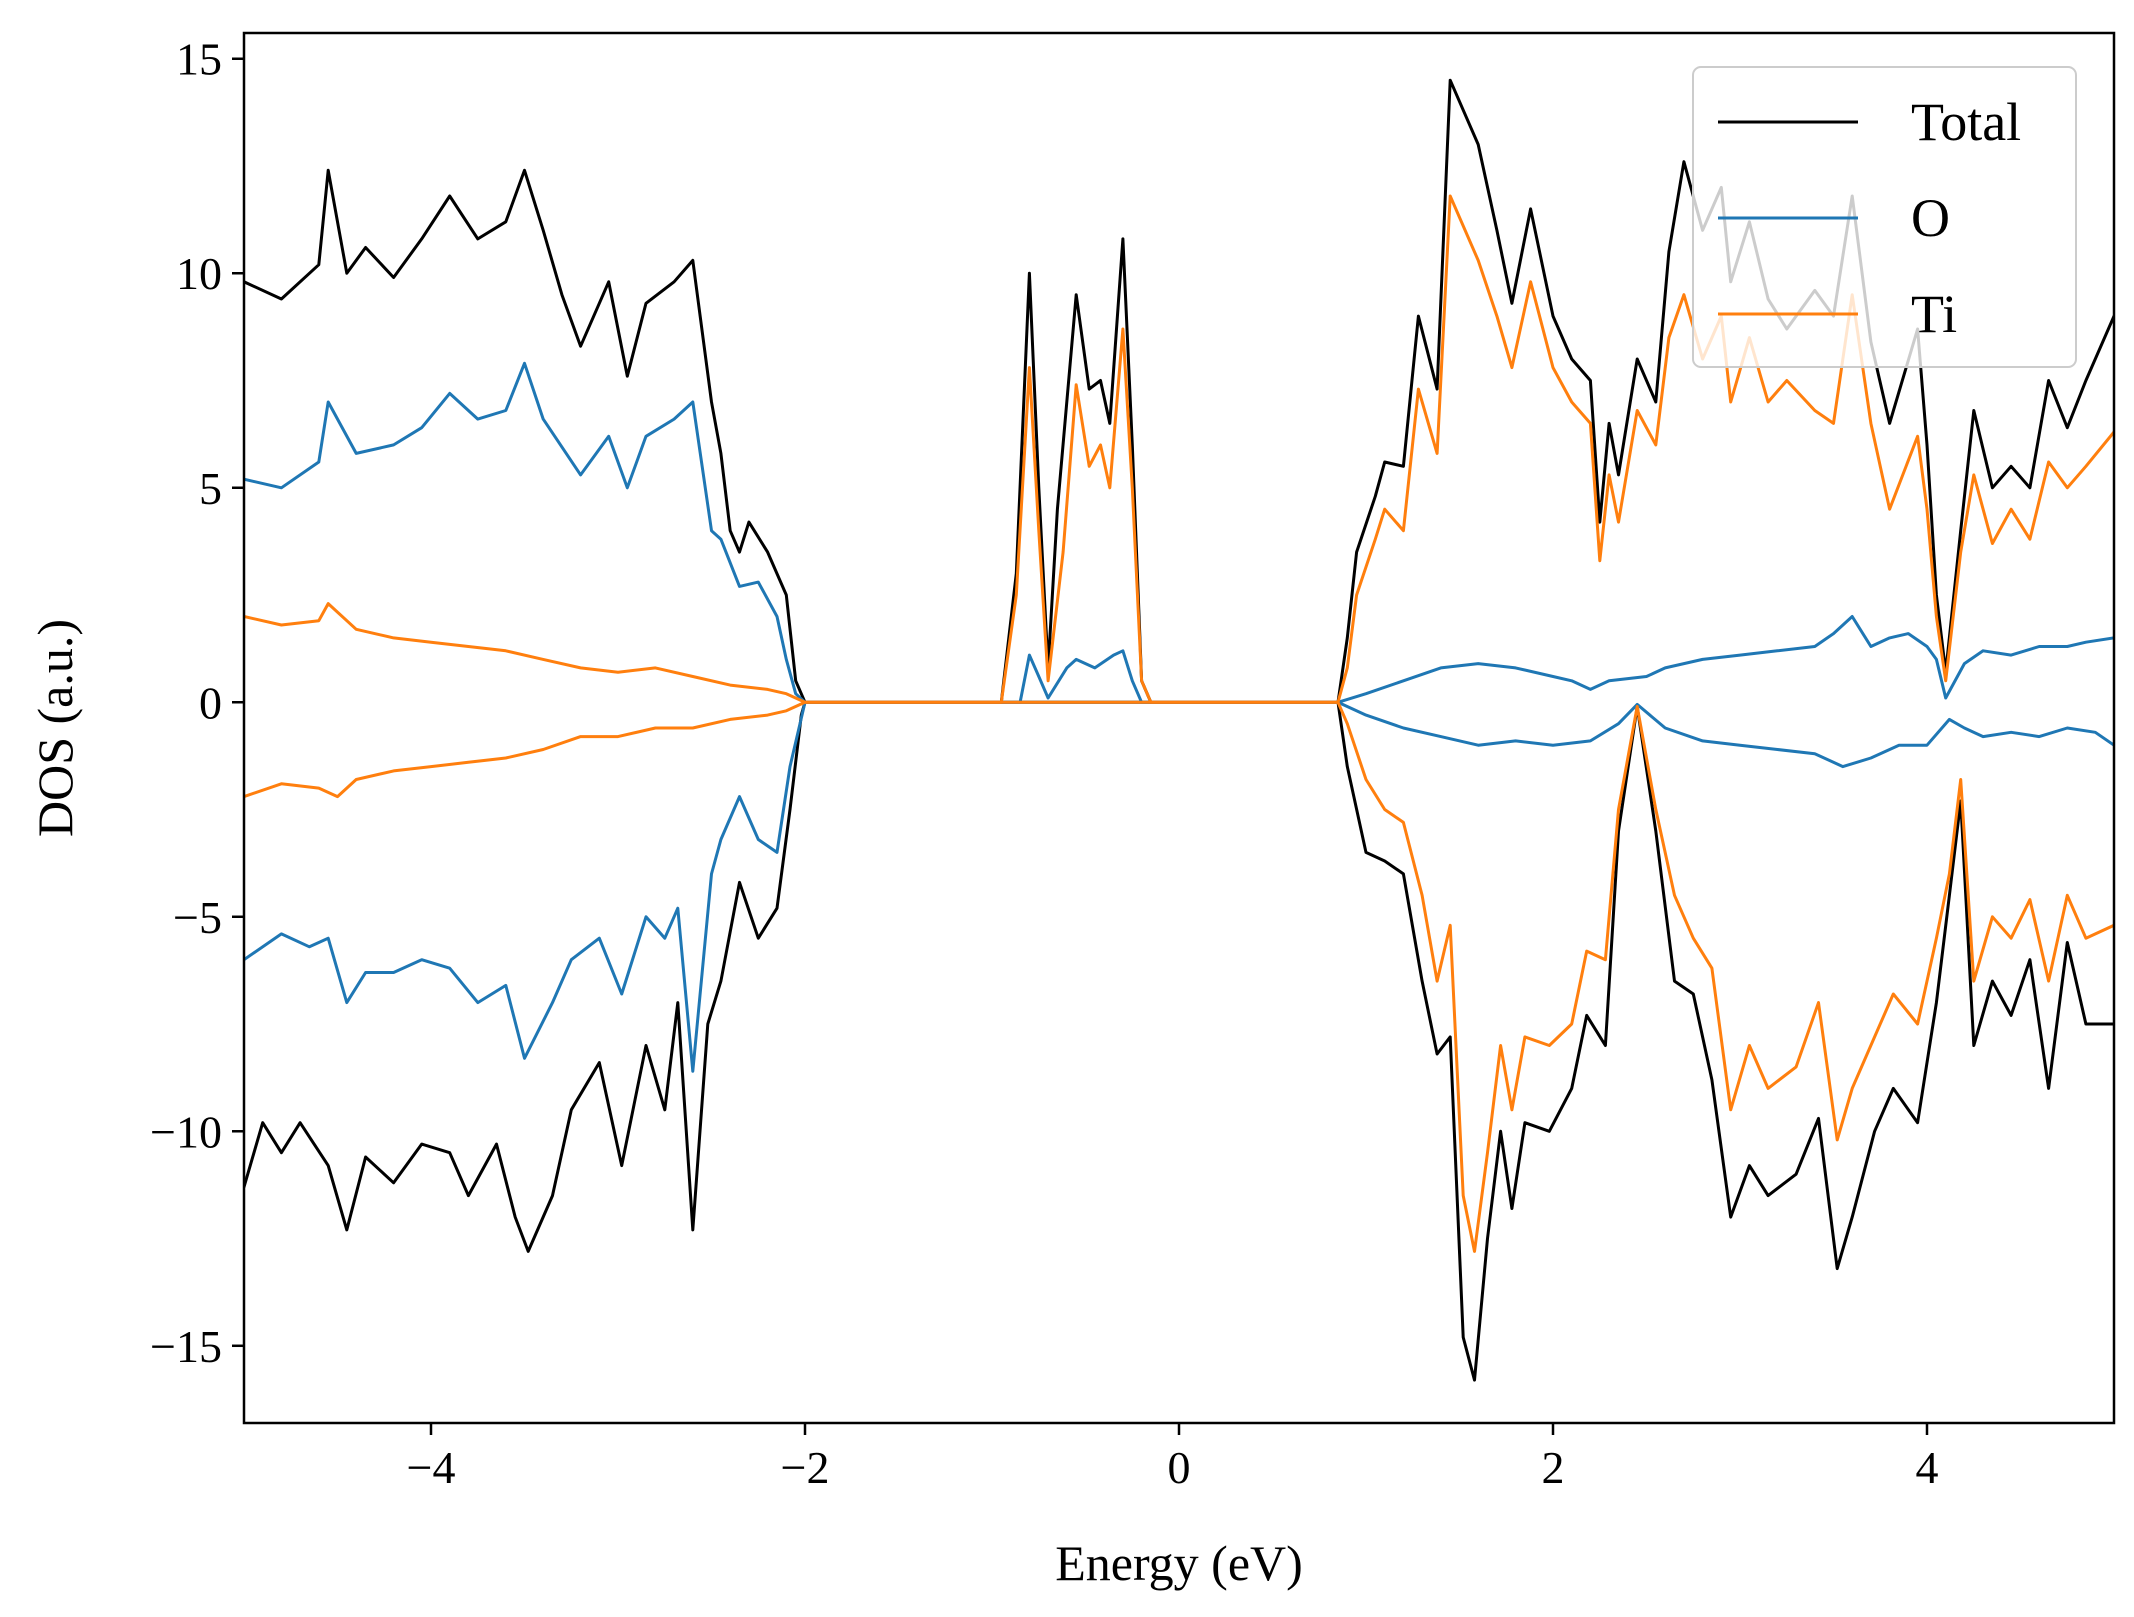 This screenshot has width=2134, height=1617. Describe the element at coordinates (1179, 1467) in the screenshot. I see `x-tick-label: 0` at that location.